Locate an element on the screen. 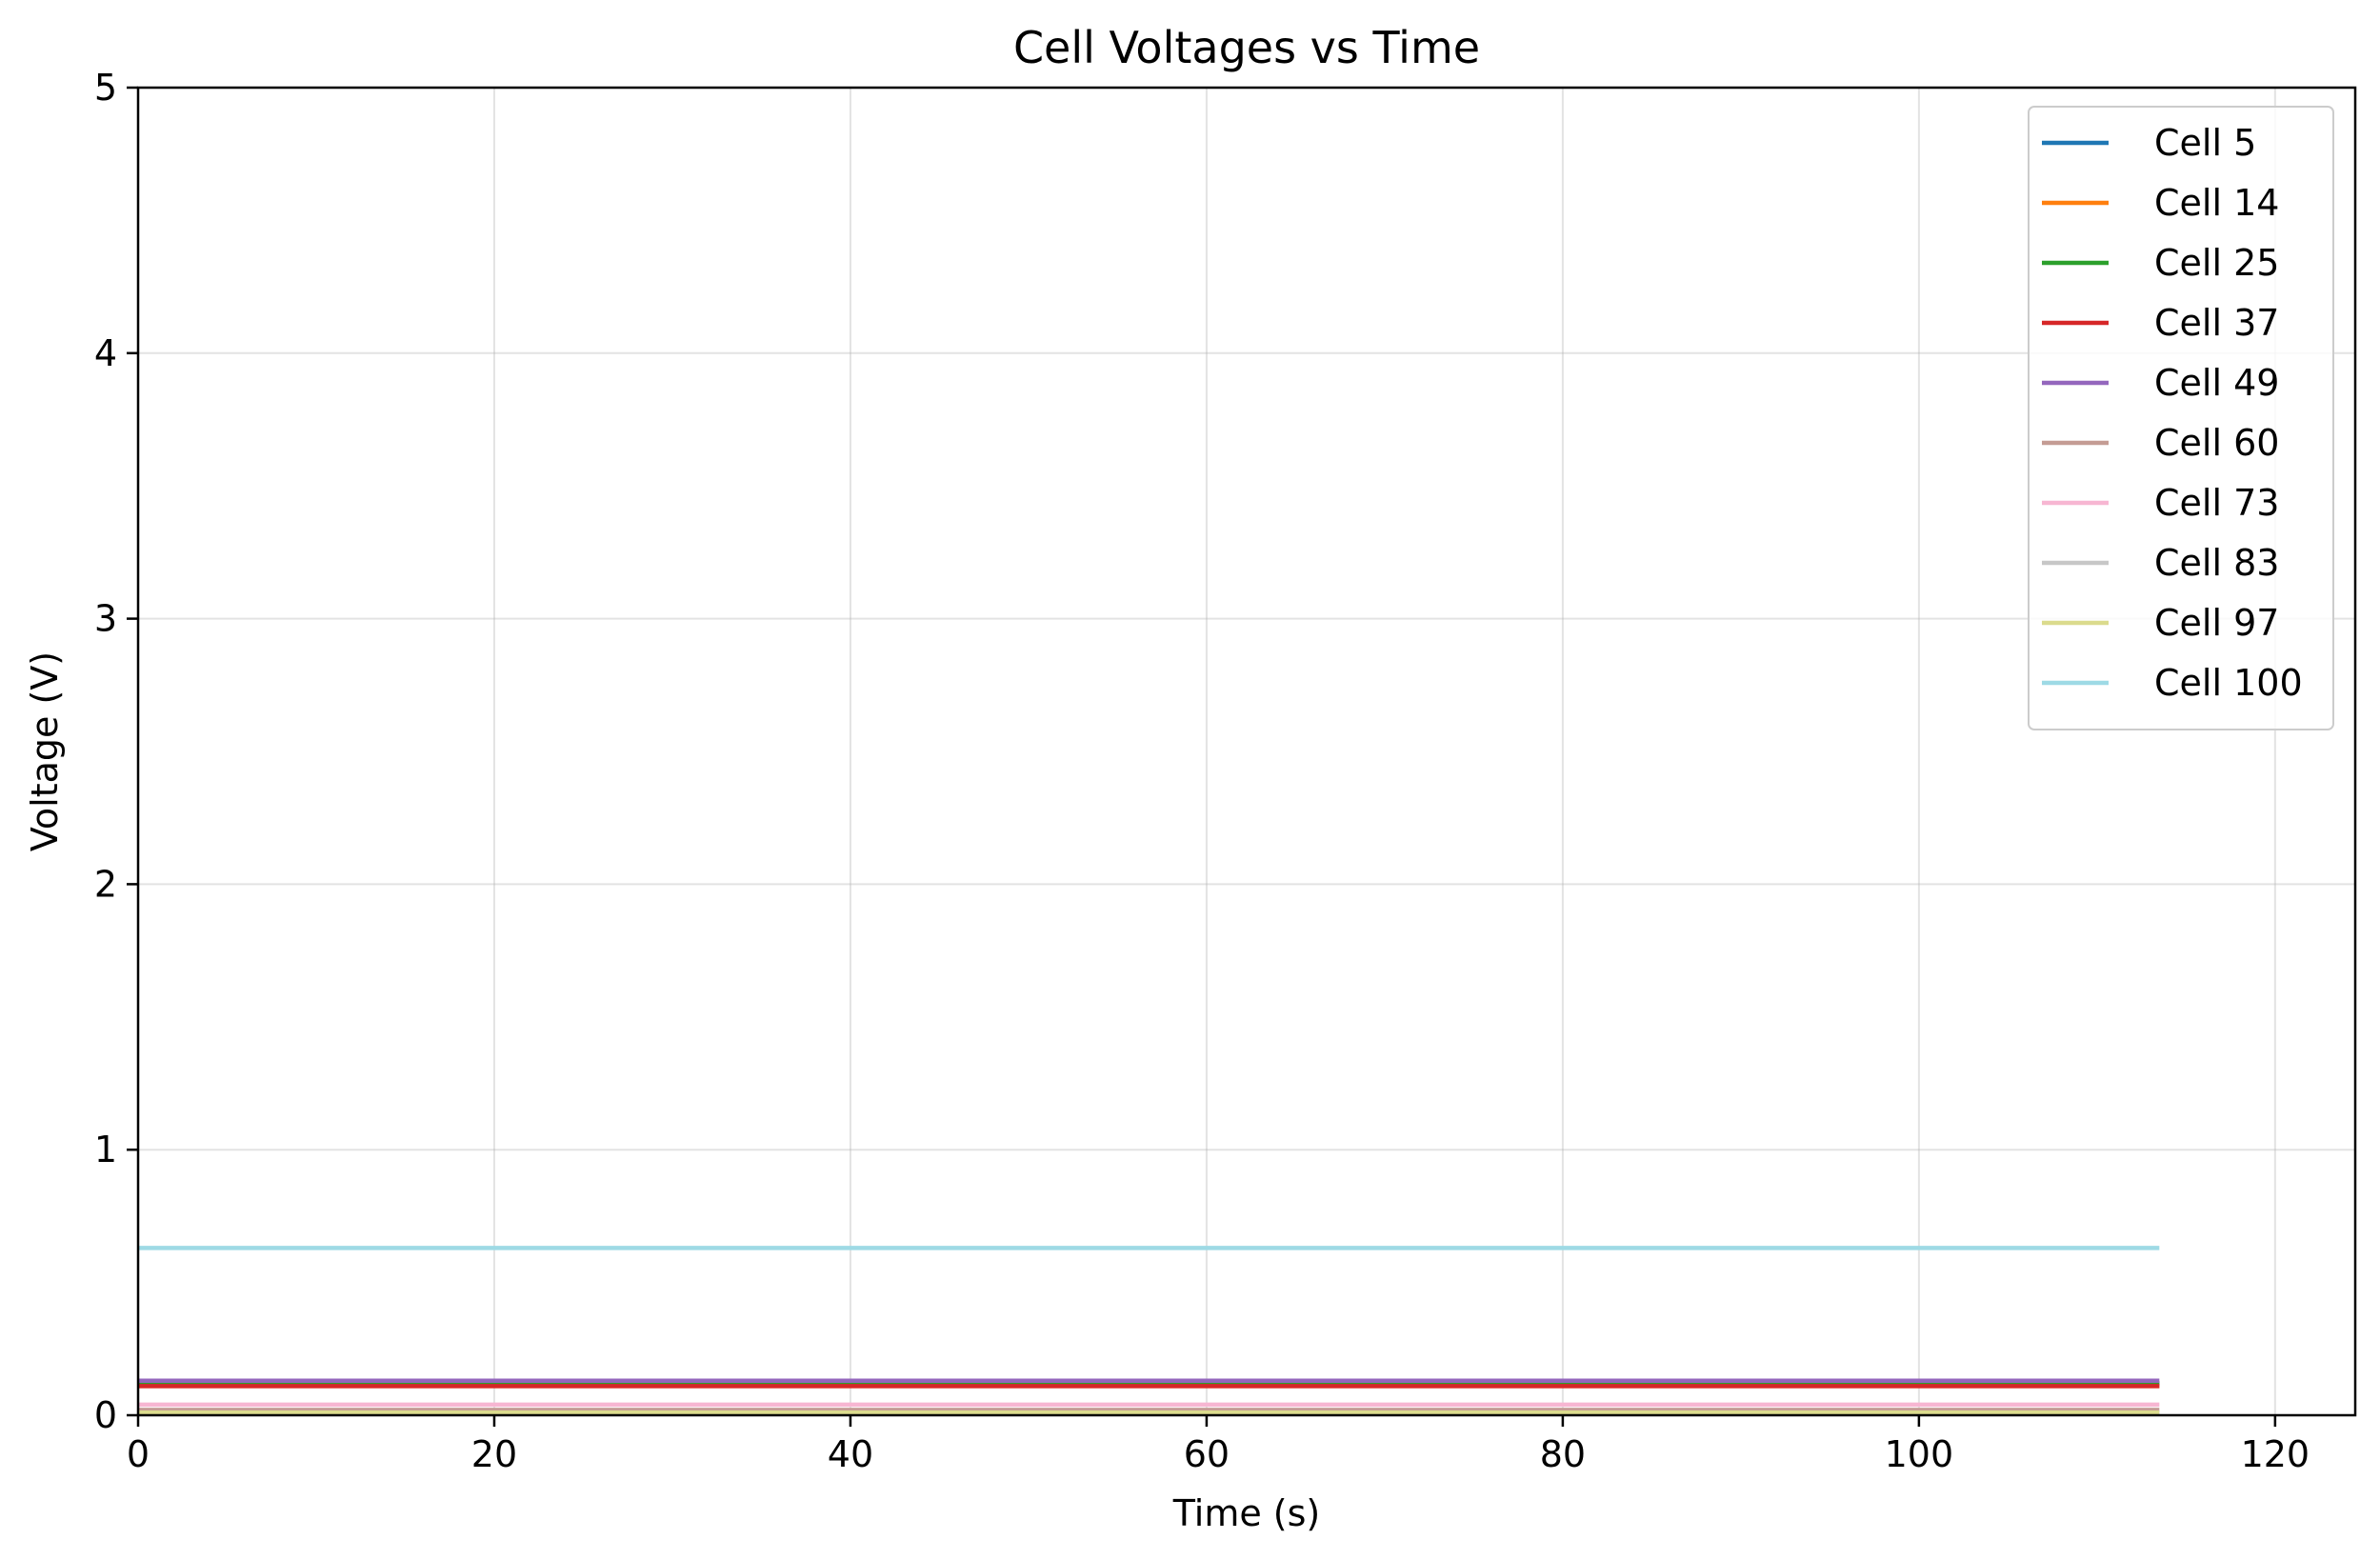 This screenshot has width=2380, height=1560. legend-item: Cell 14 is located at coordinates (2160, 203).